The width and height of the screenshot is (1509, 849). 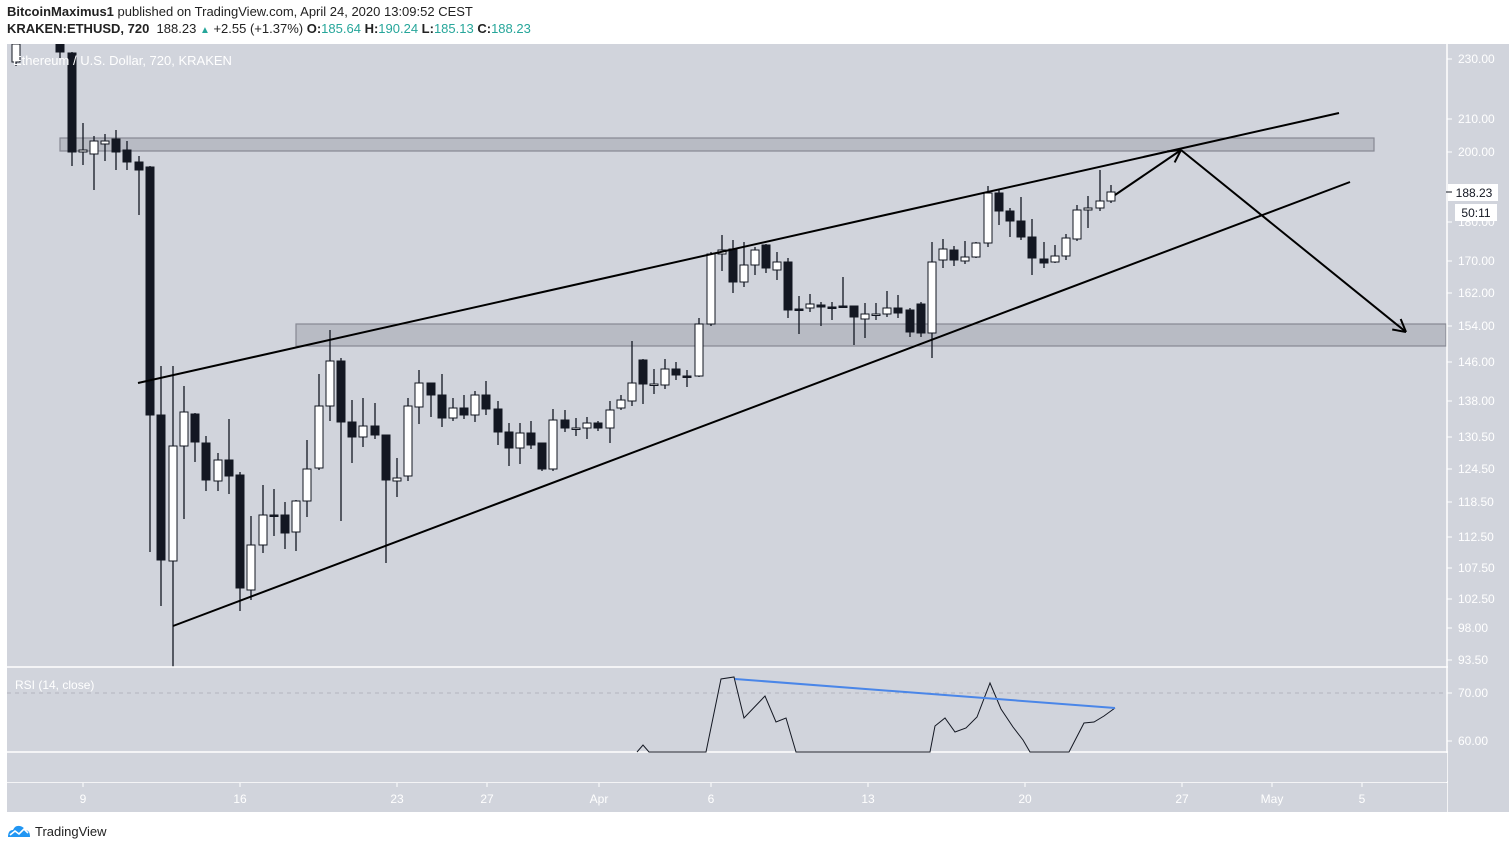 I want to click on price-tick-label: 118.50, so click(x=1476, y=502).